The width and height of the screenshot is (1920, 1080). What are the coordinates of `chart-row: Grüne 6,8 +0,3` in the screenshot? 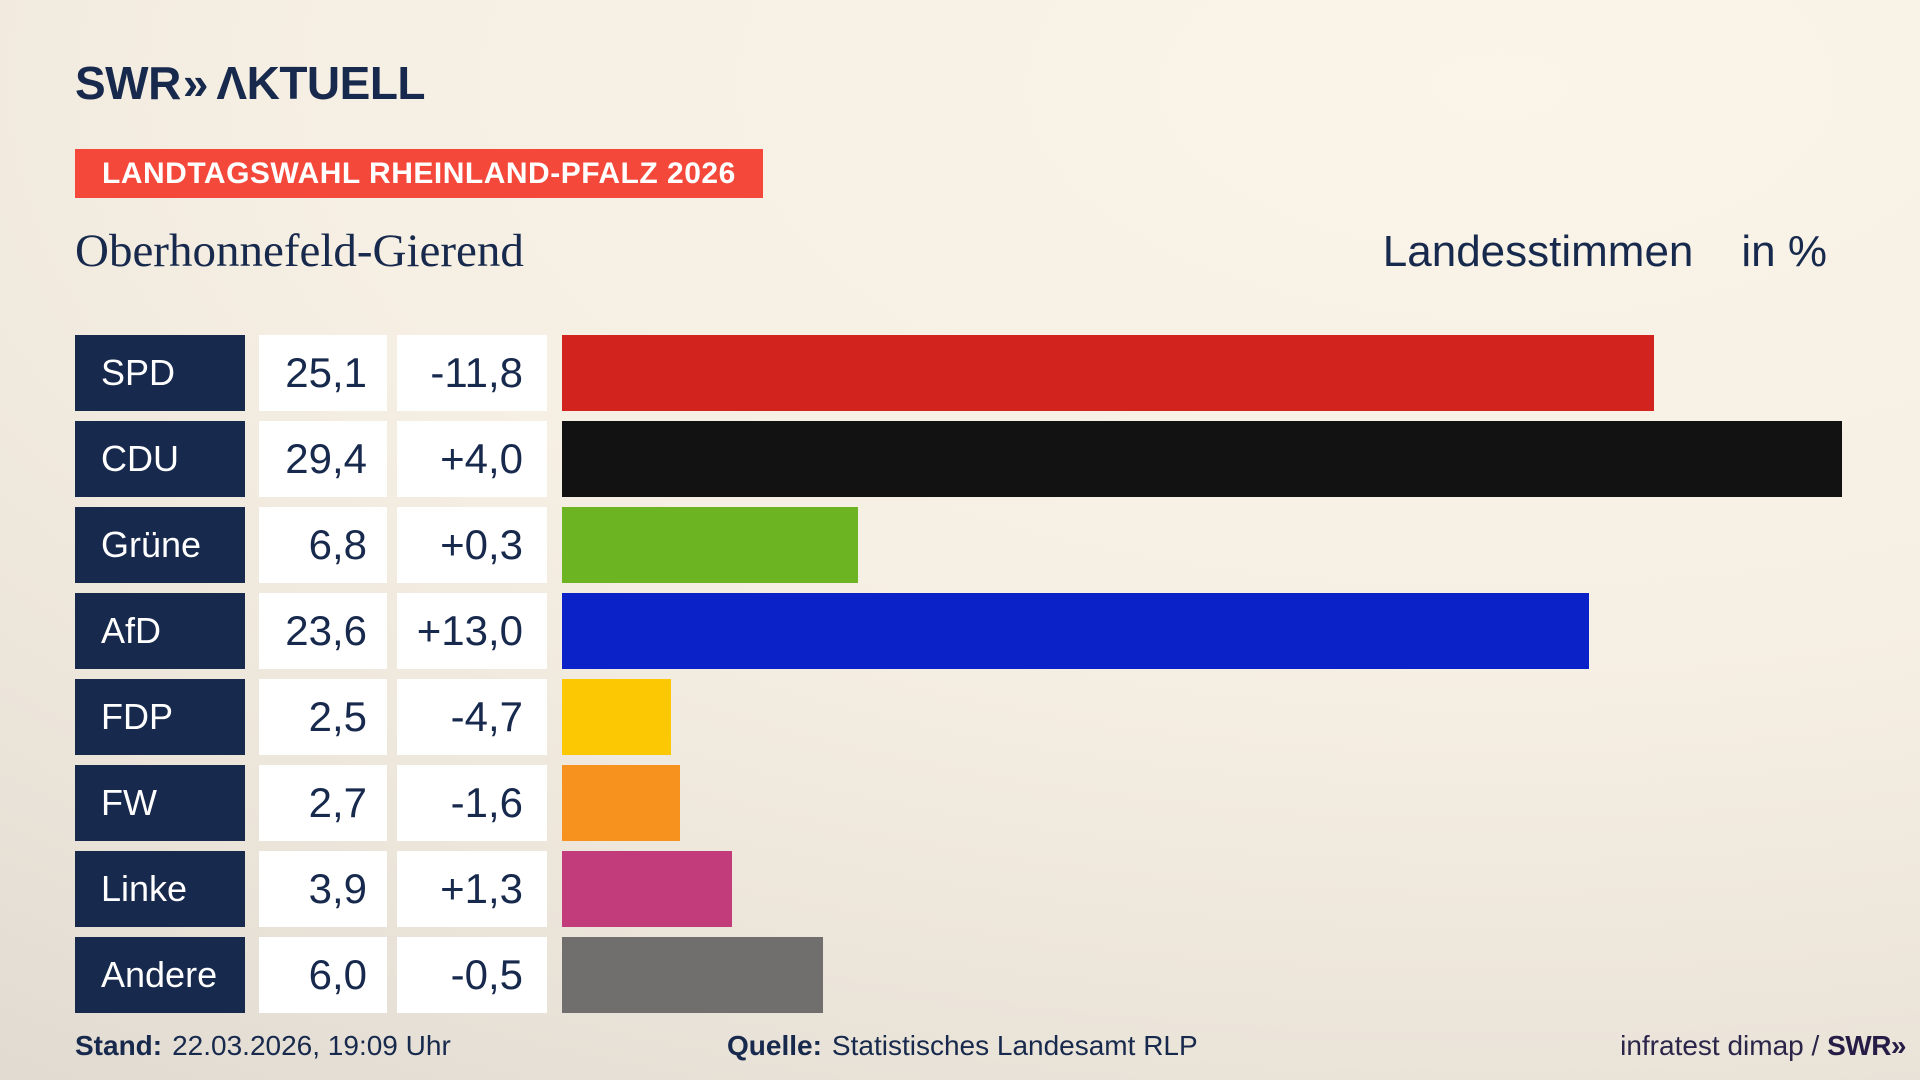 It's located at (997, 545).